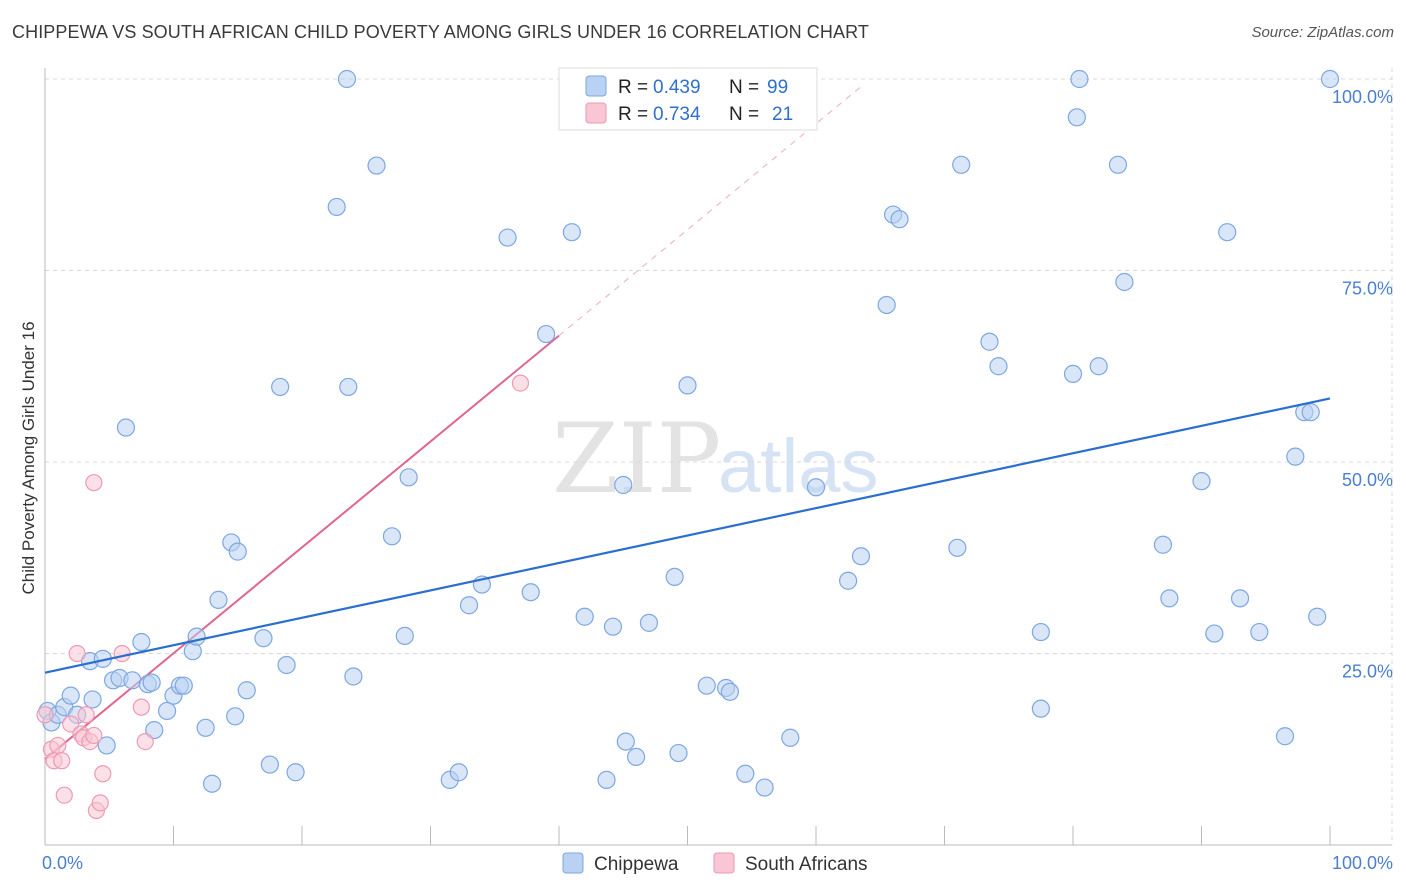 The width and height of the screenshot is (1406, 892). What do you see at coordinates (62, 863) in the screenshot?
I see `x-tick-label-left: 0.0%` at bounding box center [62, 863].